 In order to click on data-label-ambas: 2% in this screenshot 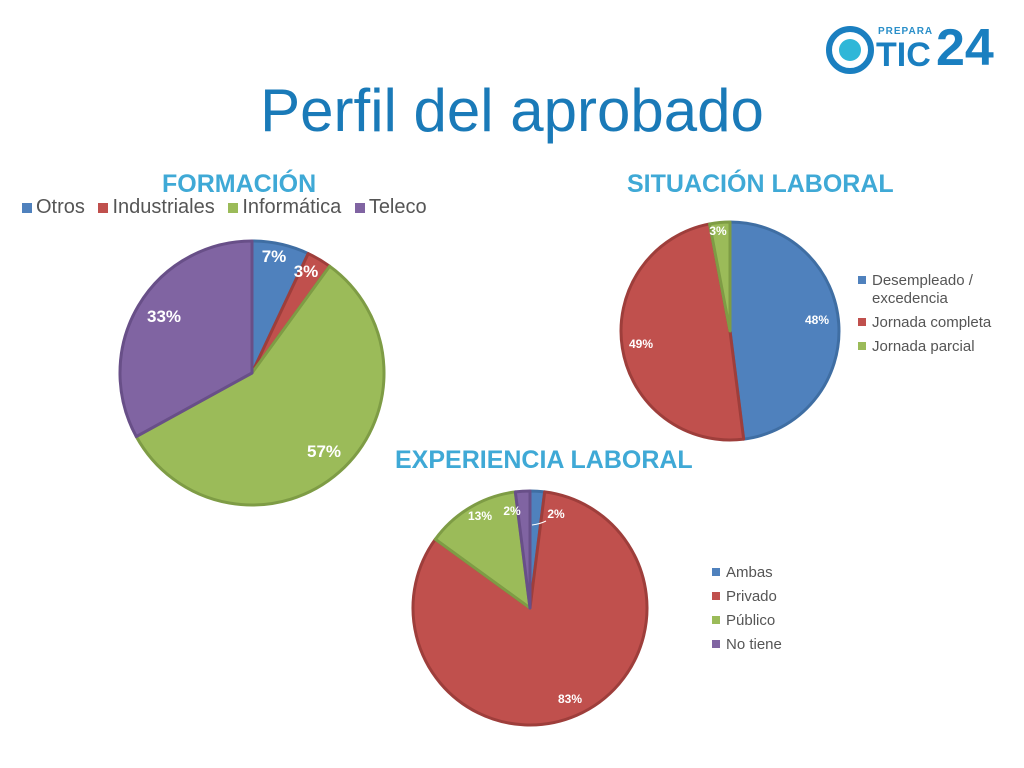, I will do `click(556, 514)`.